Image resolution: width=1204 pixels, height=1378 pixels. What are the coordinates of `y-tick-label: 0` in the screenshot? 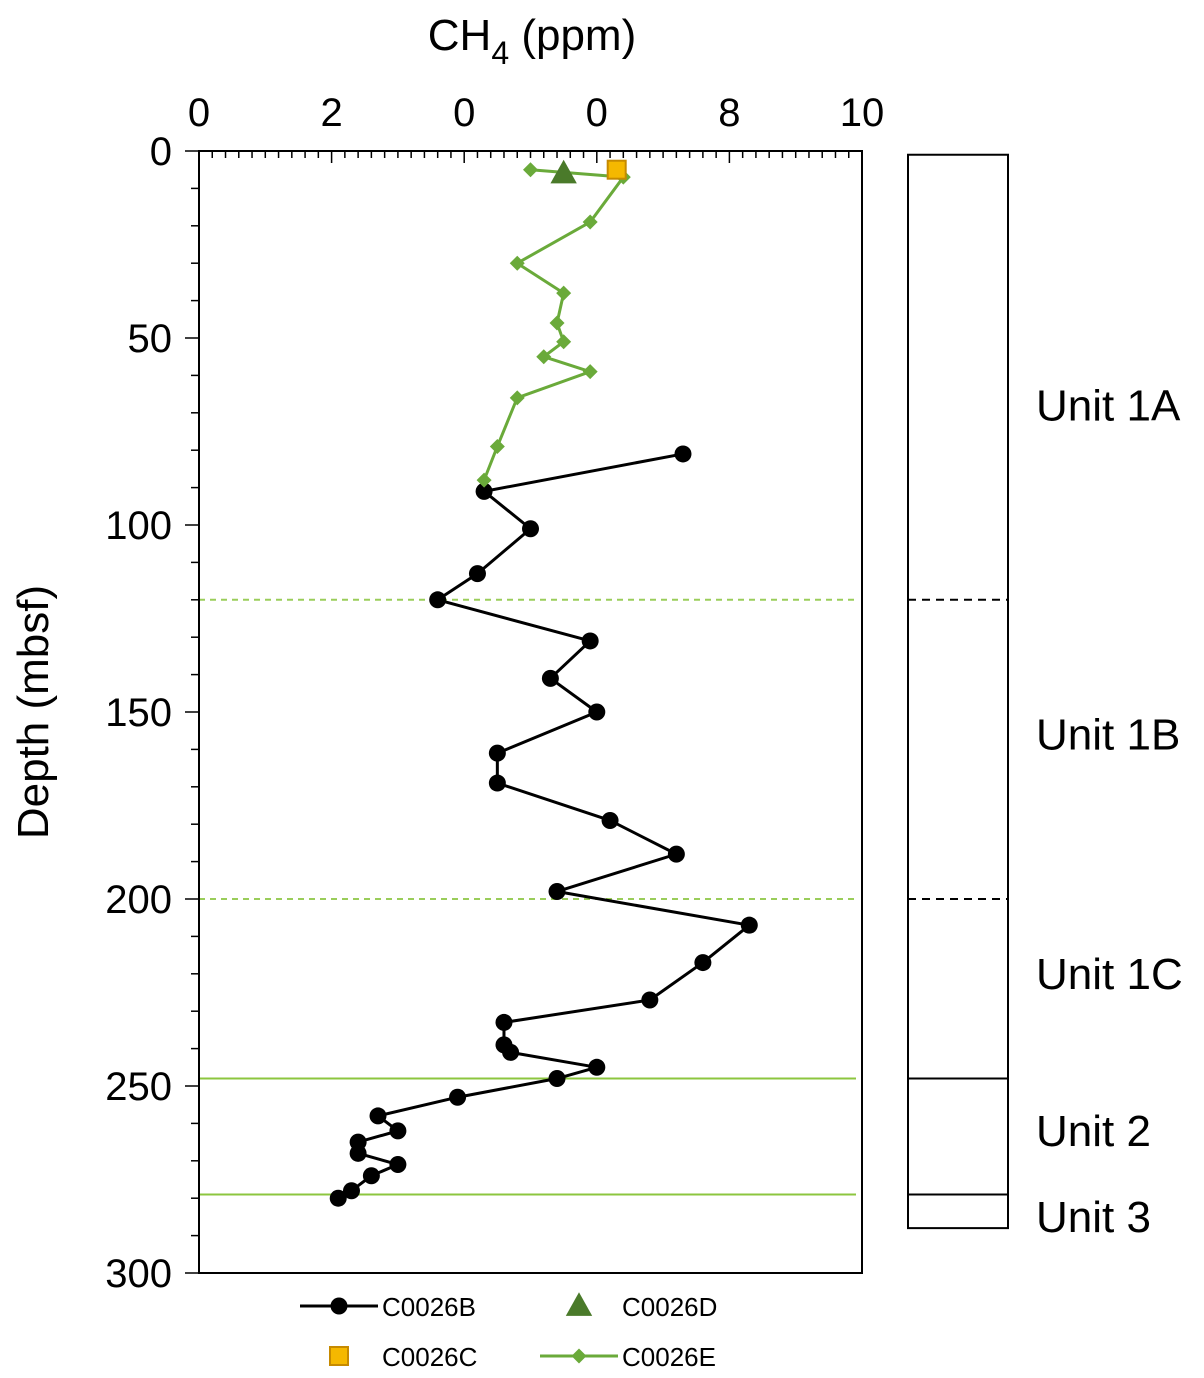 It's located at (161, 152).